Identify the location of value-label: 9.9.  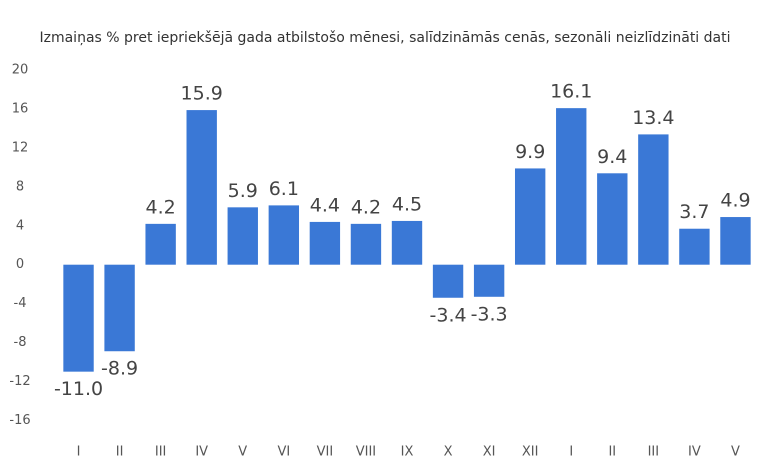
(530, 152).